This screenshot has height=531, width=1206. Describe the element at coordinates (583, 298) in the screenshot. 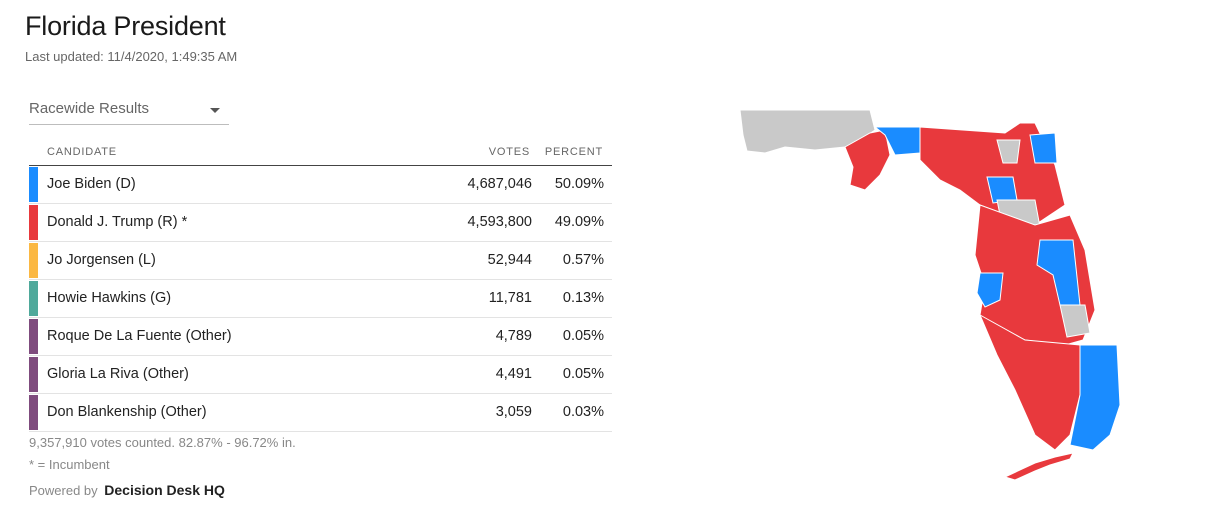

I see `candidate-percent: 0.13%` at that location.